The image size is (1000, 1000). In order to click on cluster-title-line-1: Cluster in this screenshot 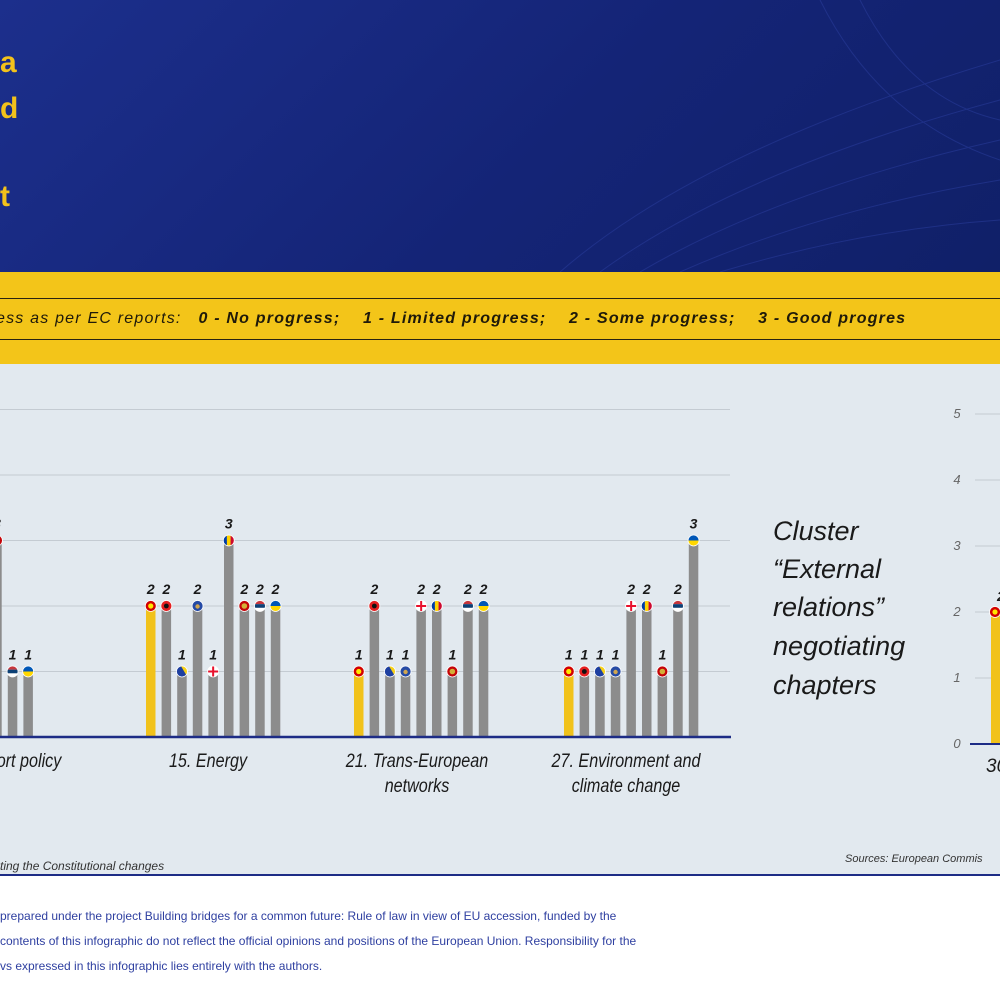, I will do `click(816, 531)`.